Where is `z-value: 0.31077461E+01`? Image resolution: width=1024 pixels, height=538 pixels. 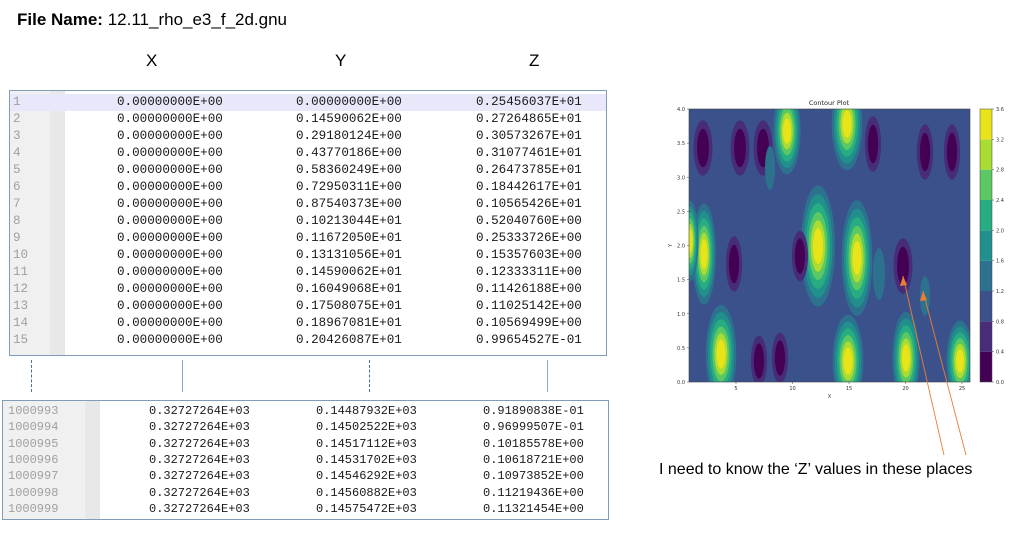 z-value: 0.31077461E+01 is located at coordinates (529, 153).